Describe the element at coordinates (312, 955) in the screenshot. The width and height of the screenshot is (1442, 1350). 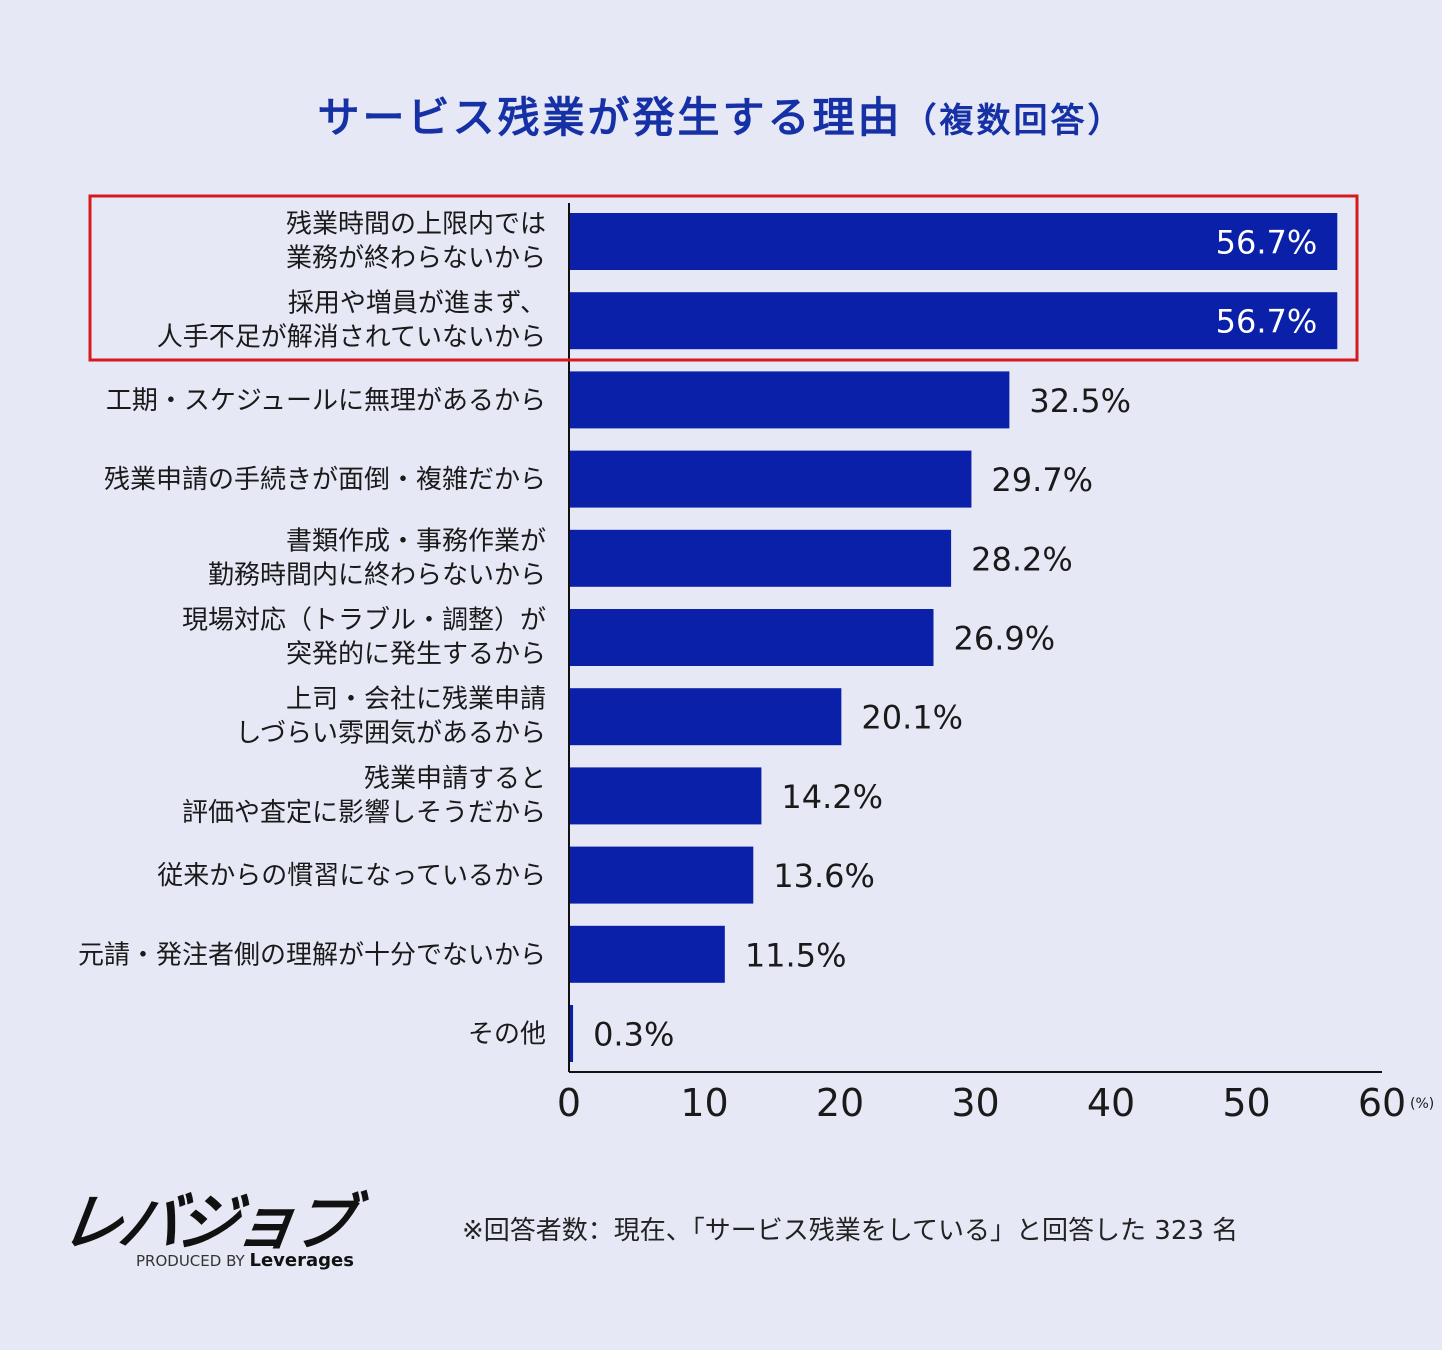
I see `category-label: 元請・発注者側の理解が十分でないから` at that location.